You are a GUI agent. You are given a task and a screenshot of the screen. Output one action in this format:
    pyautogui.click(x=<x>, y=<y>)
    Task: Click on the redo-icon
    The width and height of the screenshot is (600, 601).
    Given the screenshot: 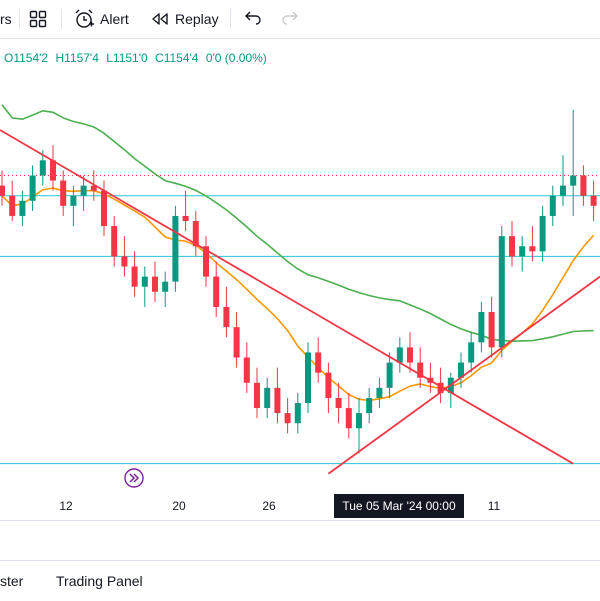 What is the action you would take?
    pyautogui.click(x=290, y=18)
    